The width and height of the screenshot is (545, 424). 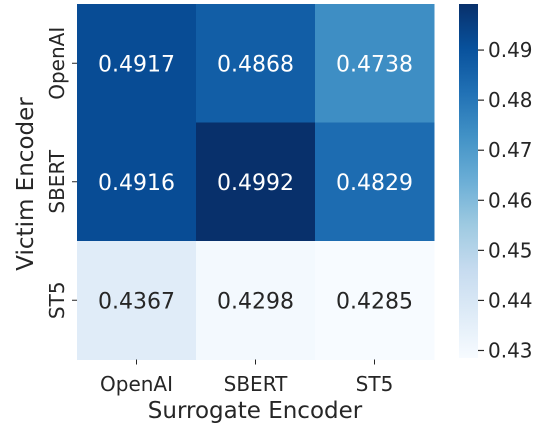 What do you see at coordinates (57, 300) in the screenshot?
I see `y-tick-label: ST5` at bounding box center [57, 300].